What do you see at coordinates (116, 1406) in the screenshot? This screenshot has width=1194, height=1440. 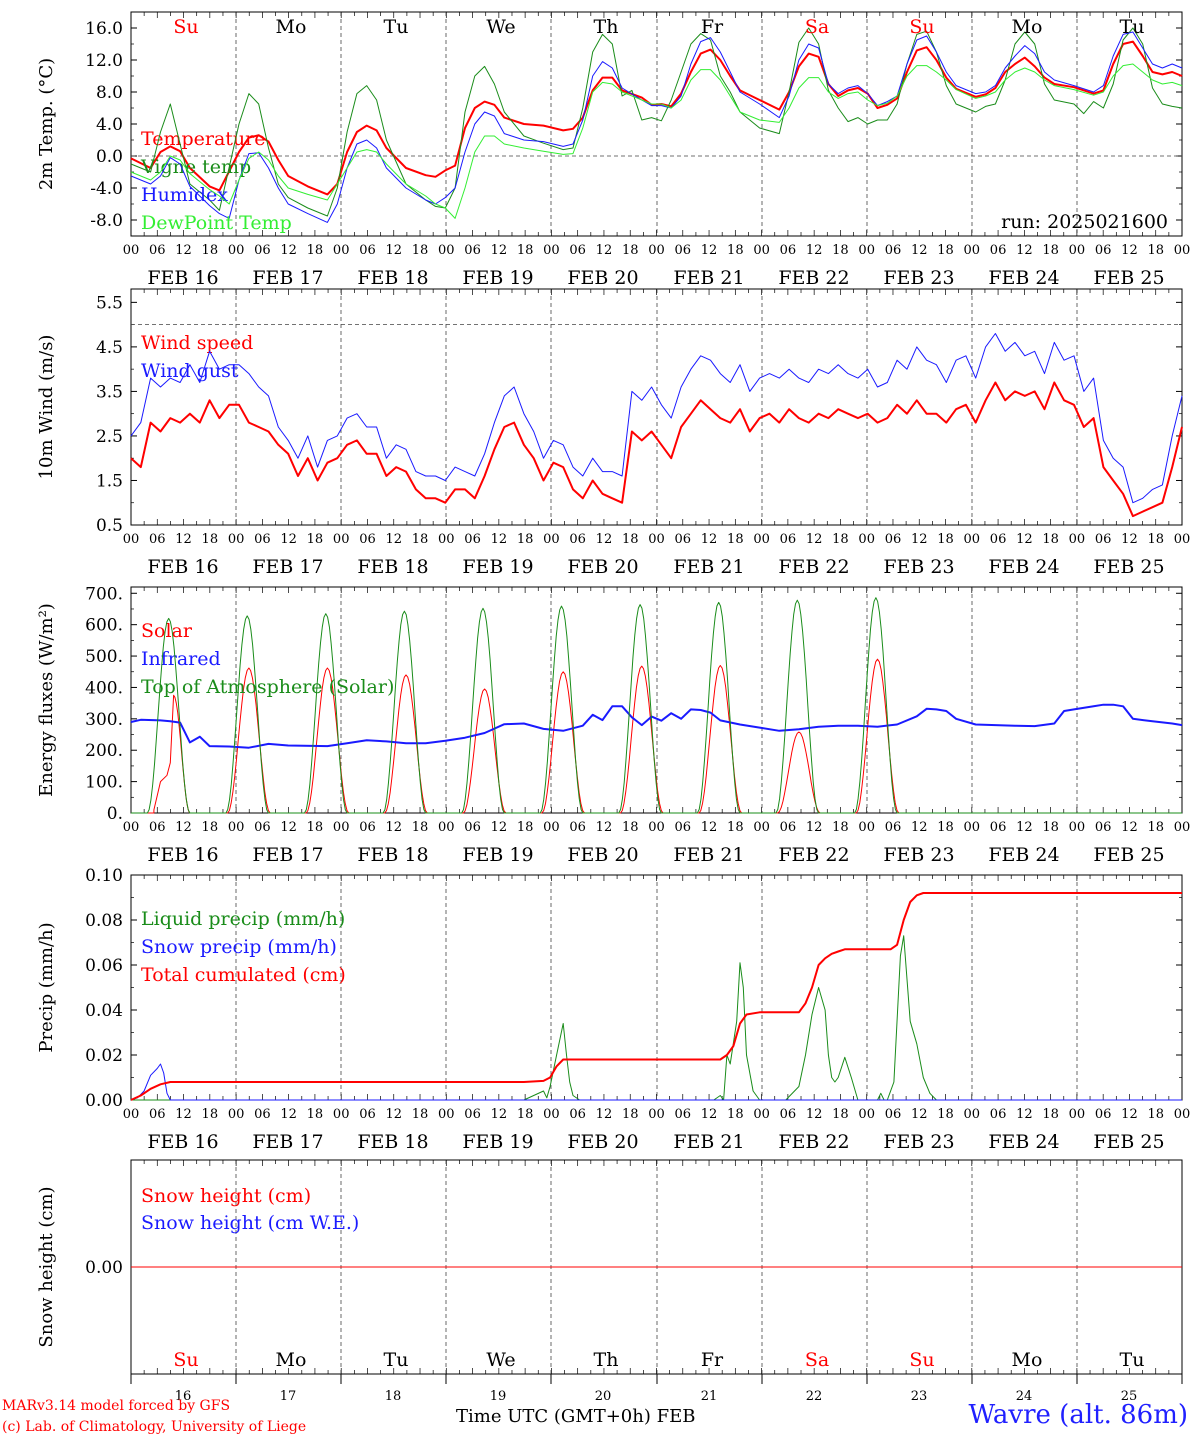 I see `model-credit: MARv3.14 model forced by GFS` at bounding box center [116, 1406].